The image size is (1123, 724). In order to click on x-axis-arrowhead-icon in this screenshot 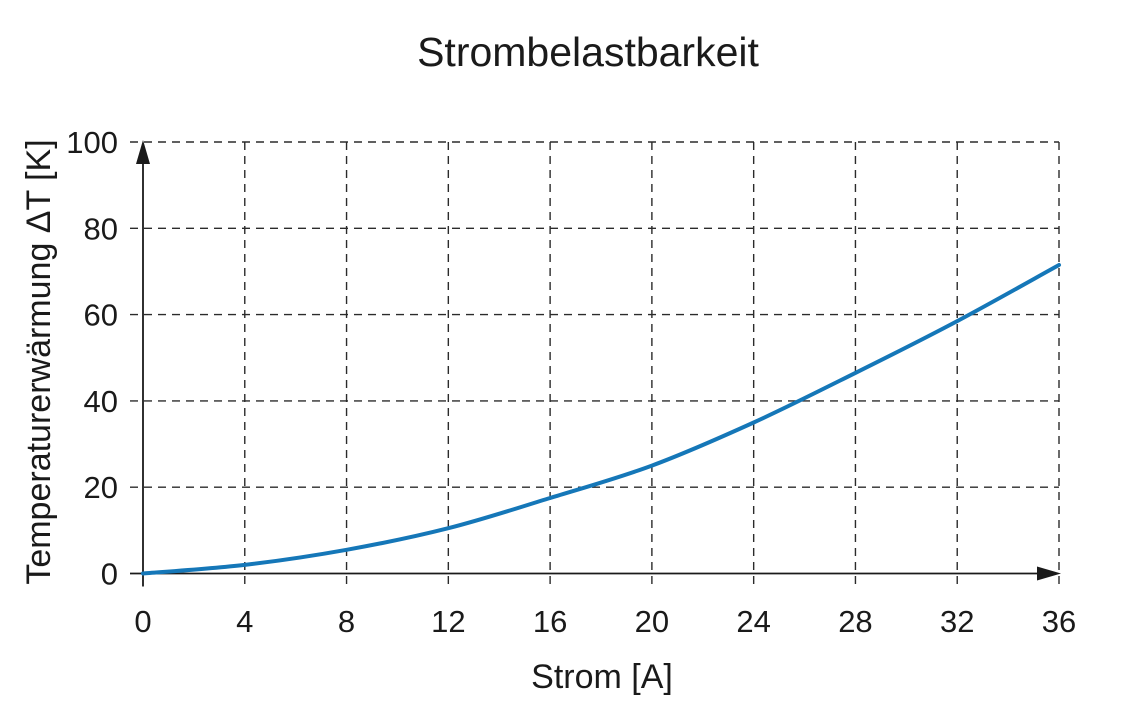, I will do `click(1049, 573)`.